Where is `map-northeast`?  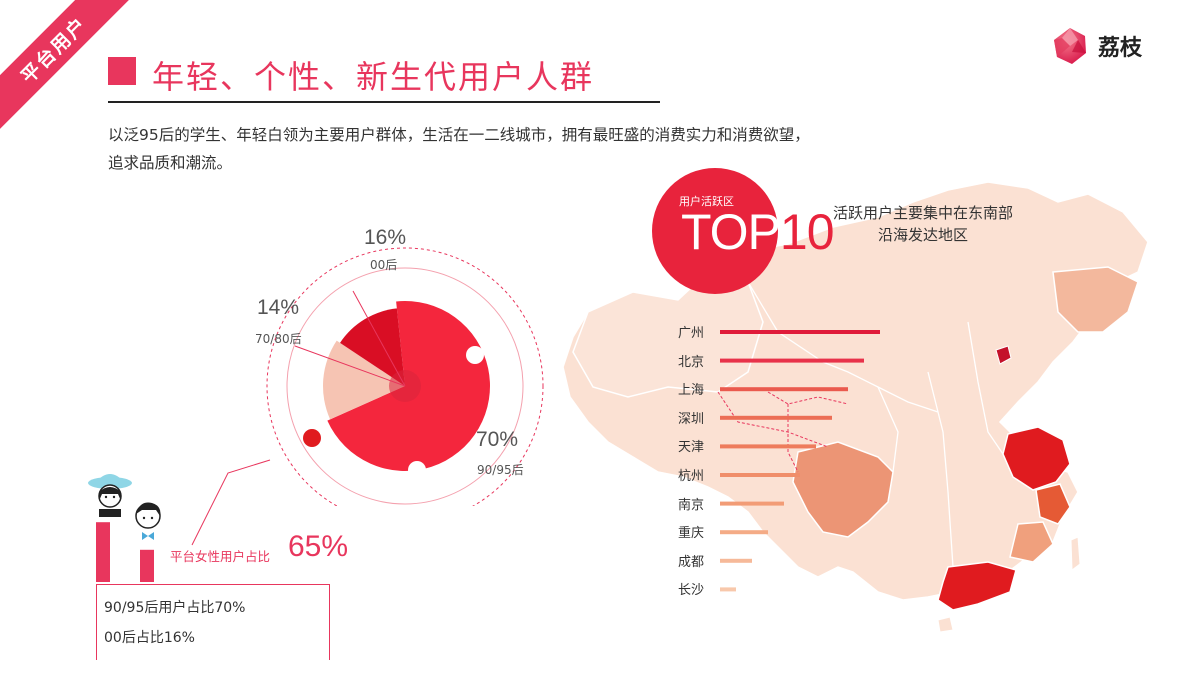
map-northeast is located at coordinates (1095, 299).